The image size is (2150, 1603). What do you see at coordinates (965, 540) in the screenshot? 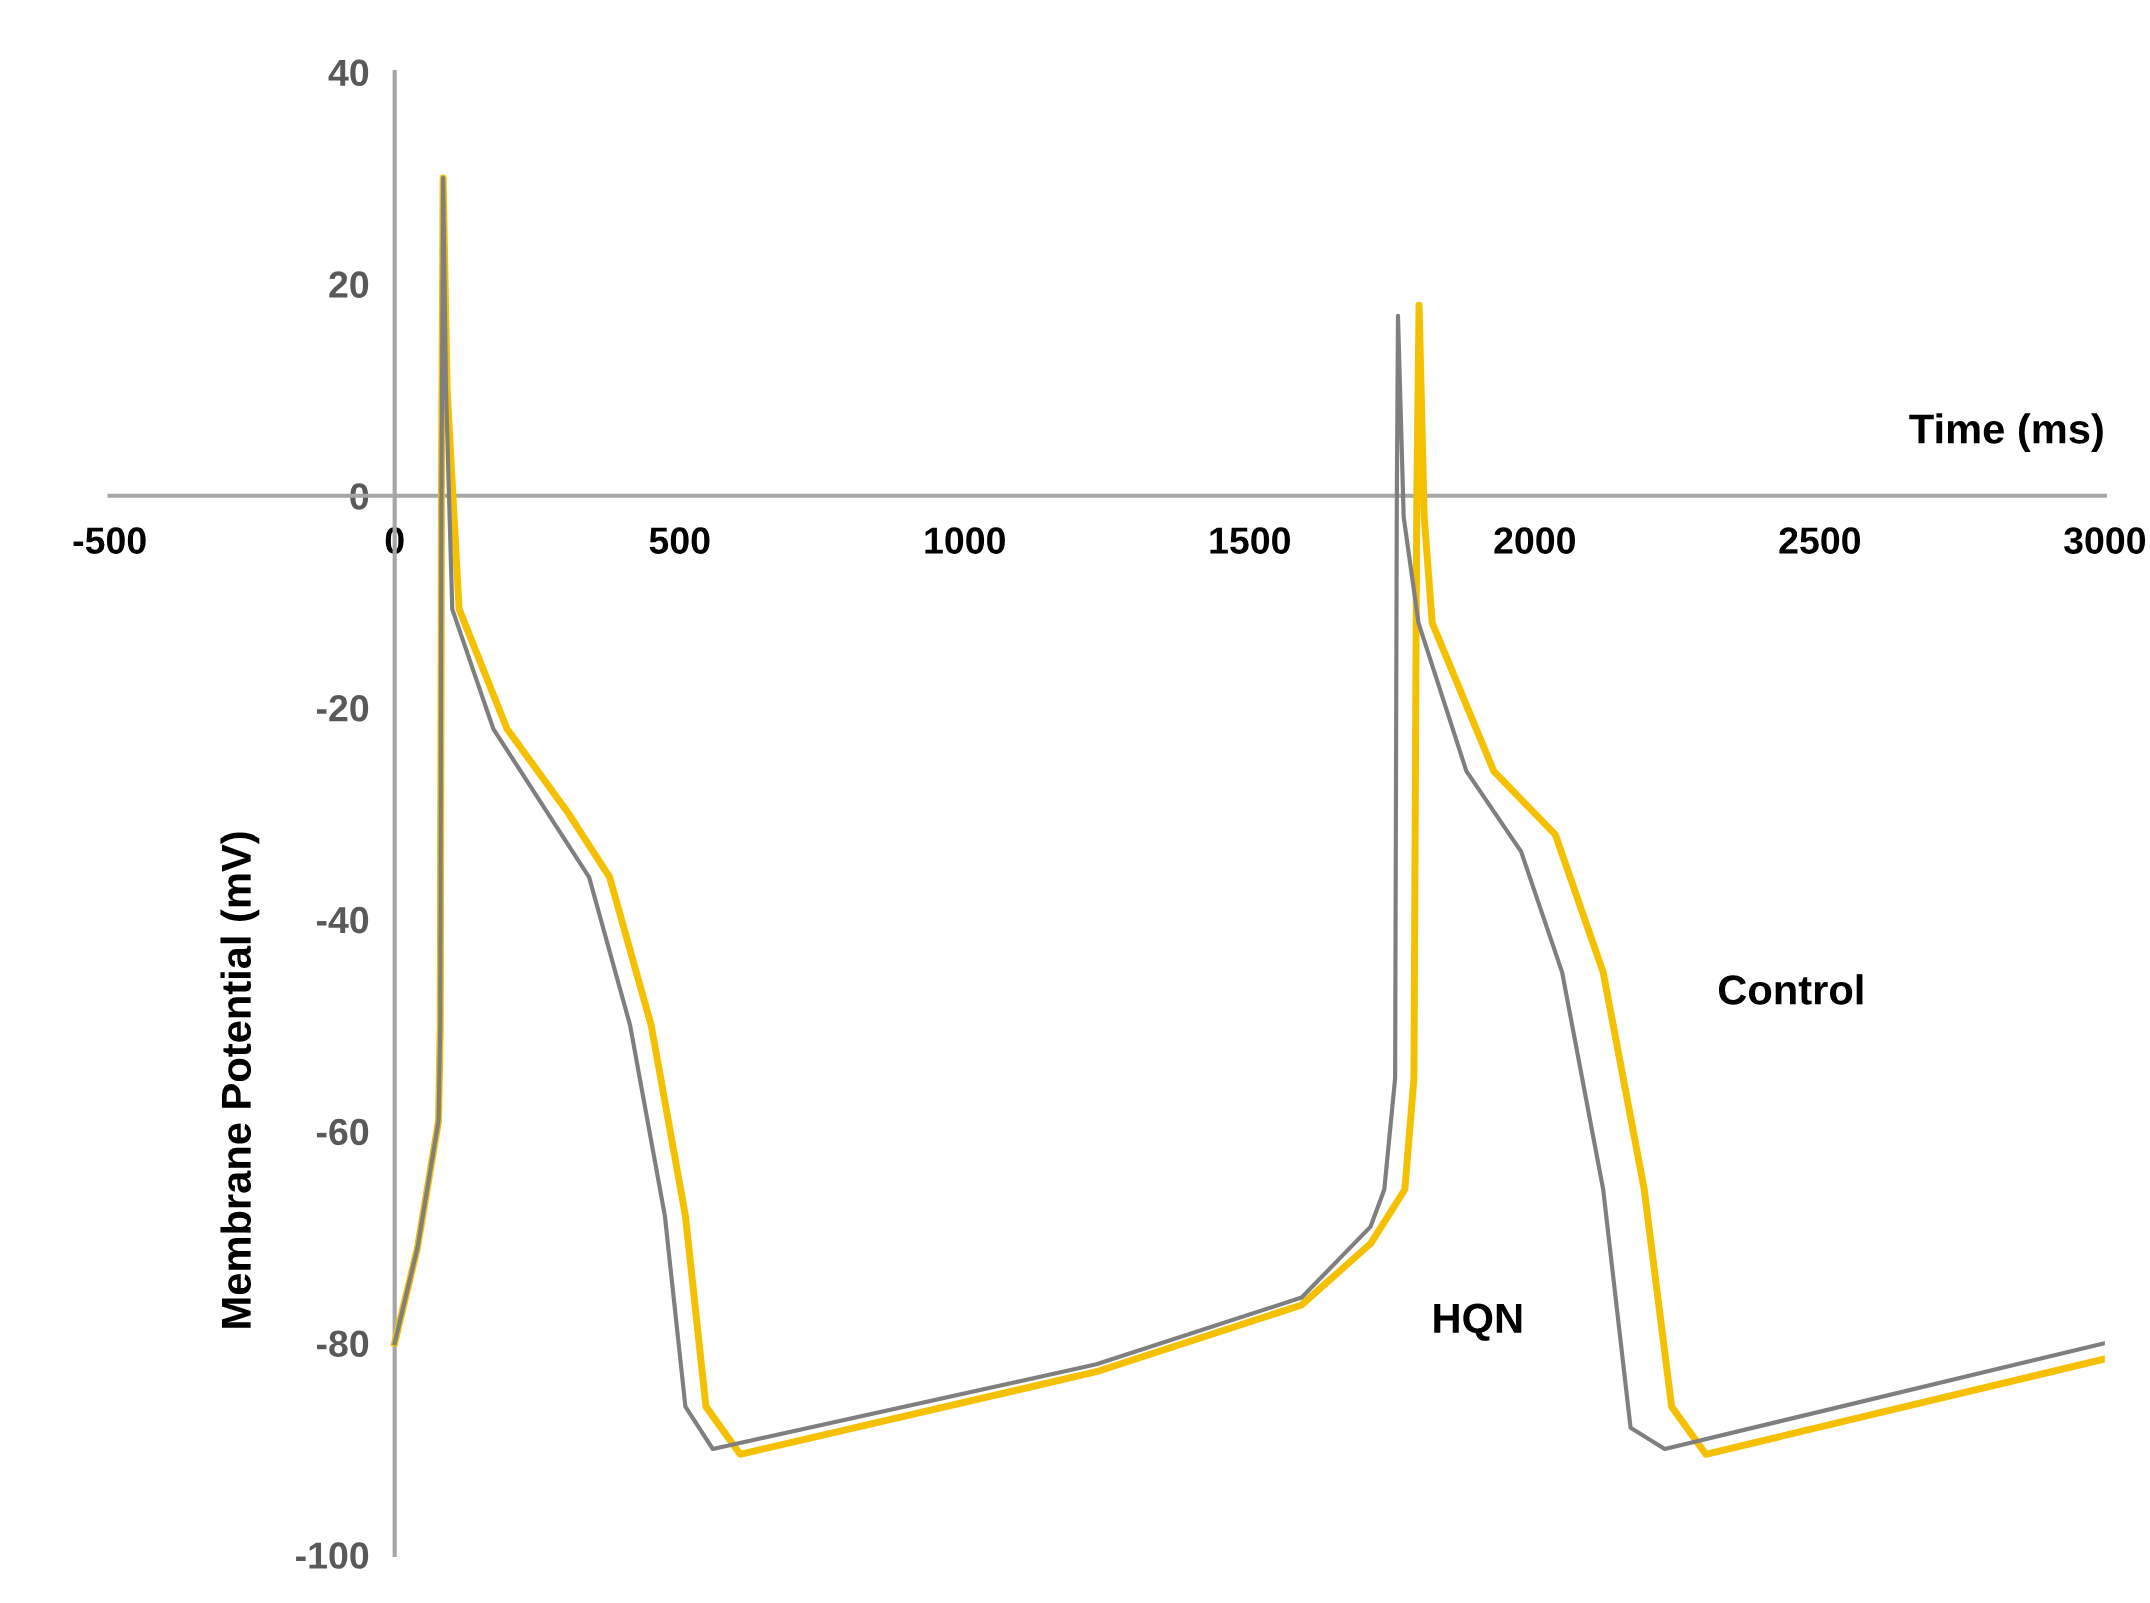
I see `x-tick-label: 1000` at bounding box center [965, 540].